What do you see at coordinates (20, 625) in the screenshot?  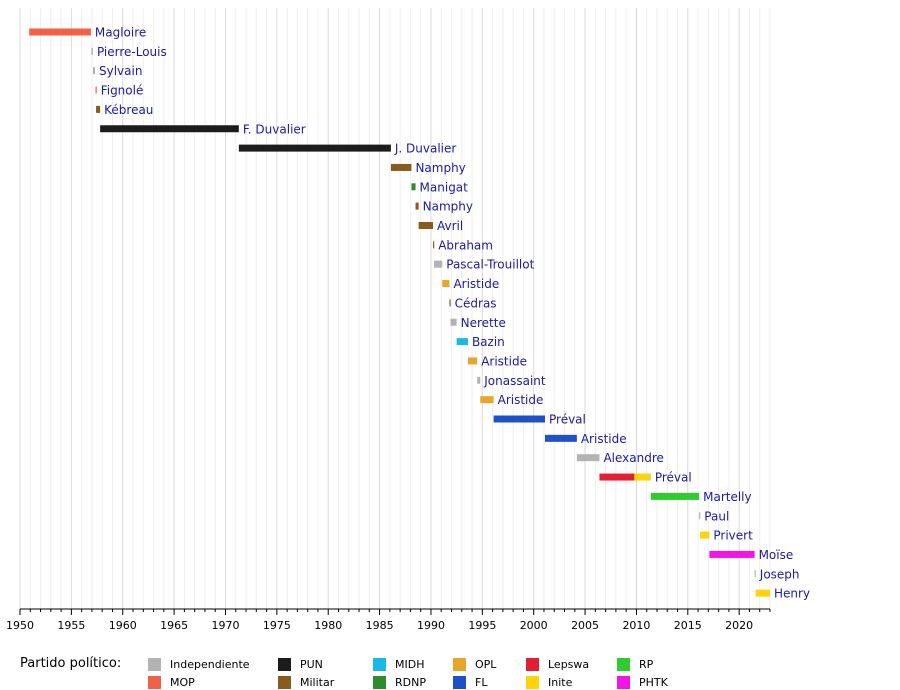 I see `x-tick-label: 1950` at bounding box center [20, 625].